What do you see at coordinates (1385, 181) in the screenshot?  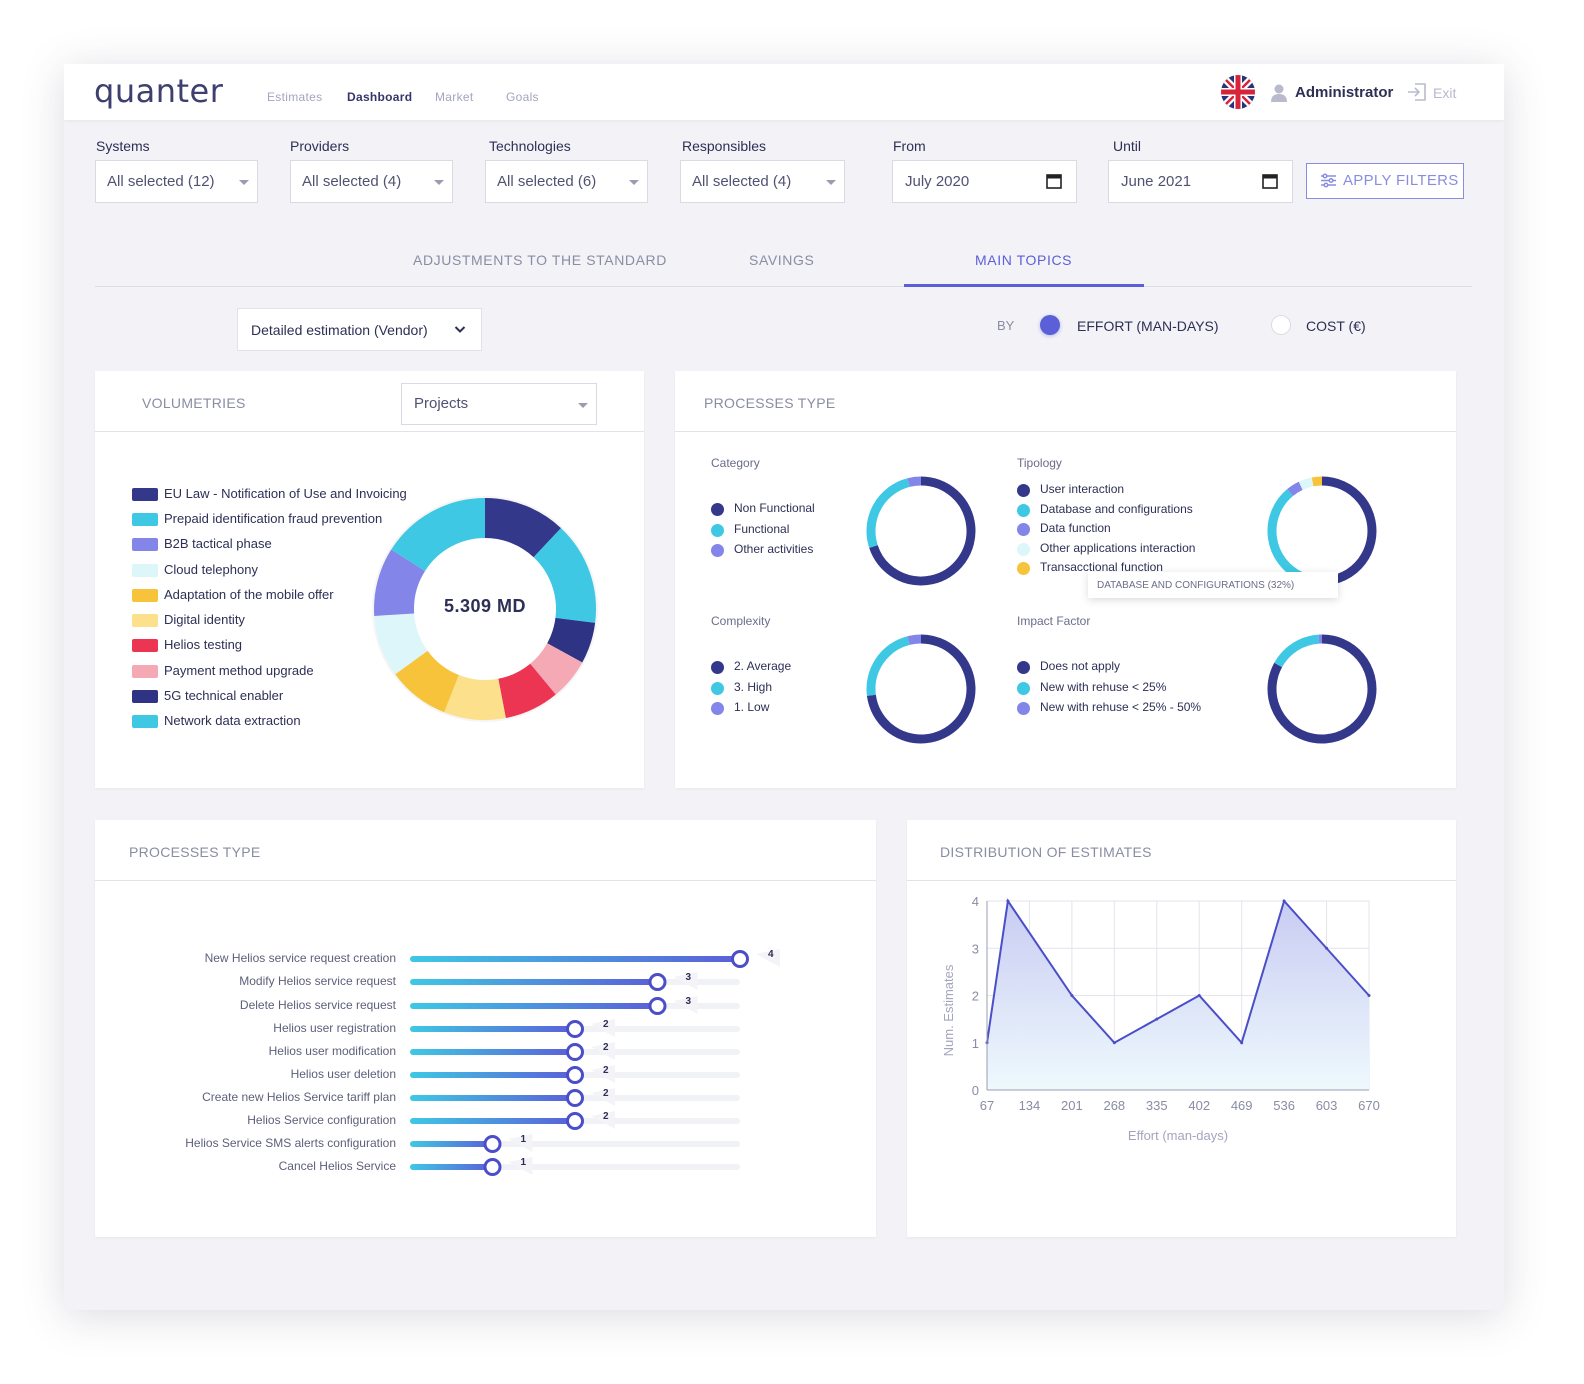 I see `apply-filters-button: APPLY FILTERS` at bounding box center [1385, 181].